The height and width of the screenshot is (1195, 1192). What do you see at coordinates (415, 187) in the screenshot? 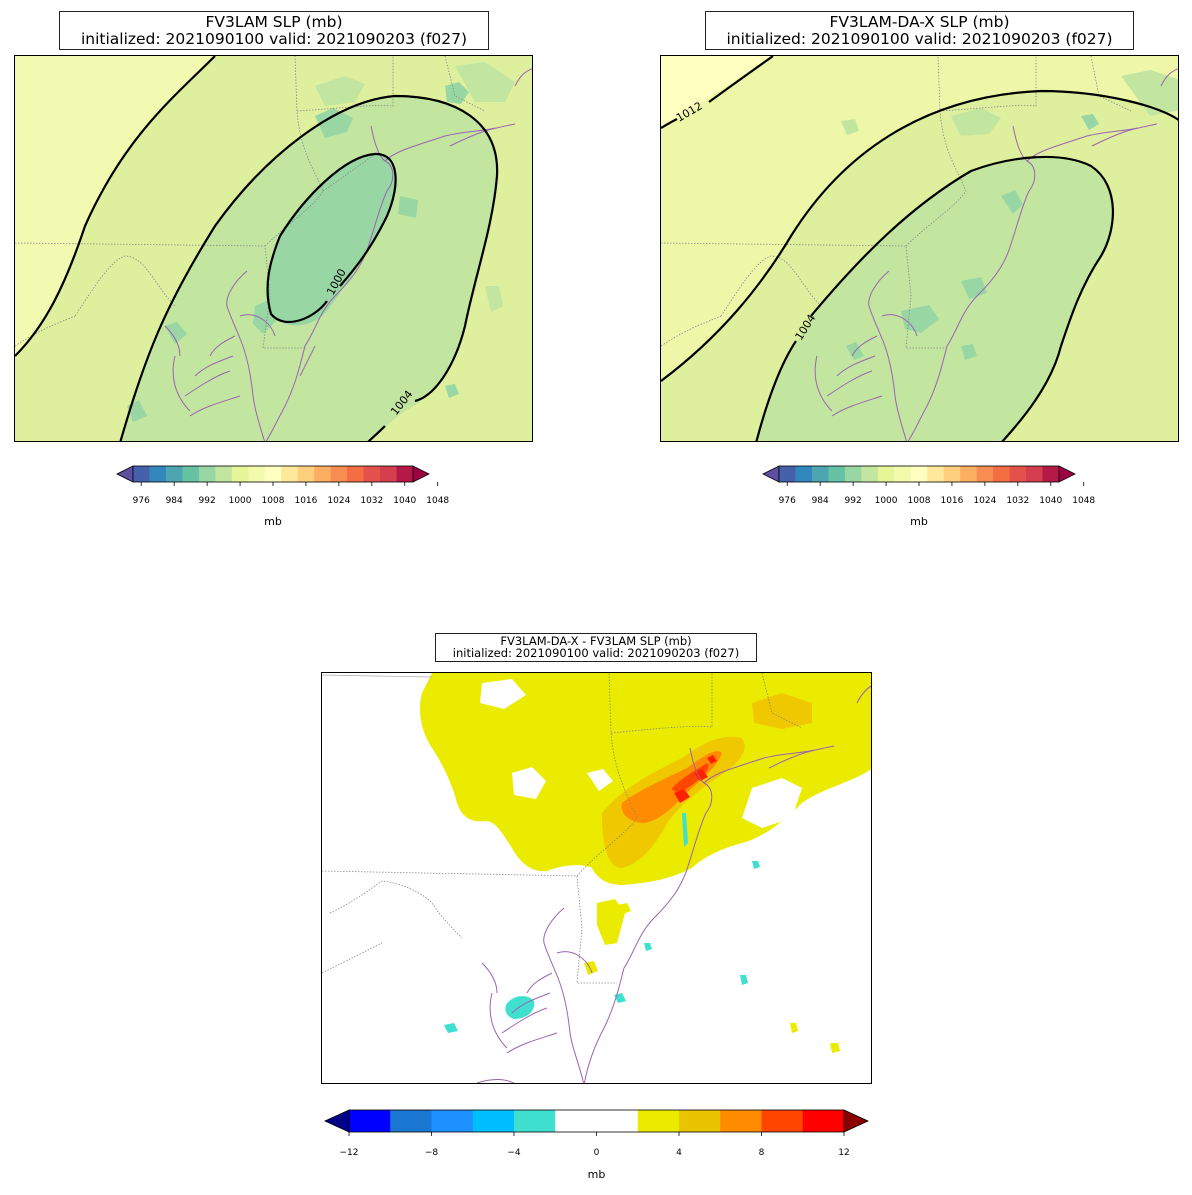
I see `panel1-patches2` at bounding box center [415, 187].